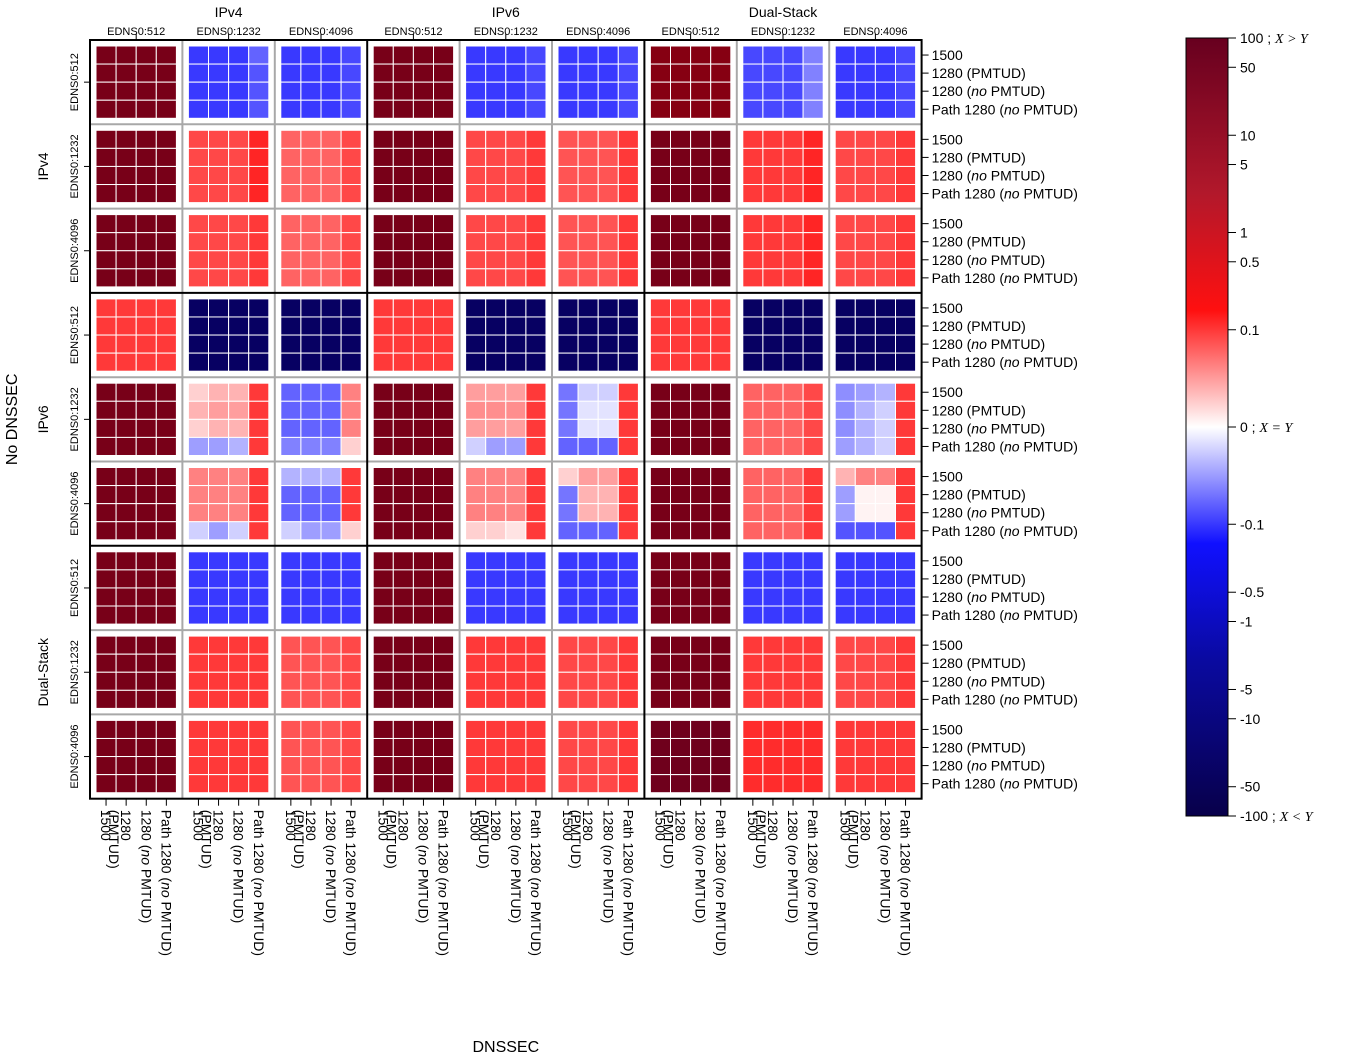 Image resolution: width=1347 pixels, height=1061 pixels. Describe the element at coordinates (43, 419) in the screenshot. I see `row-group-label: IPv6` at that location.